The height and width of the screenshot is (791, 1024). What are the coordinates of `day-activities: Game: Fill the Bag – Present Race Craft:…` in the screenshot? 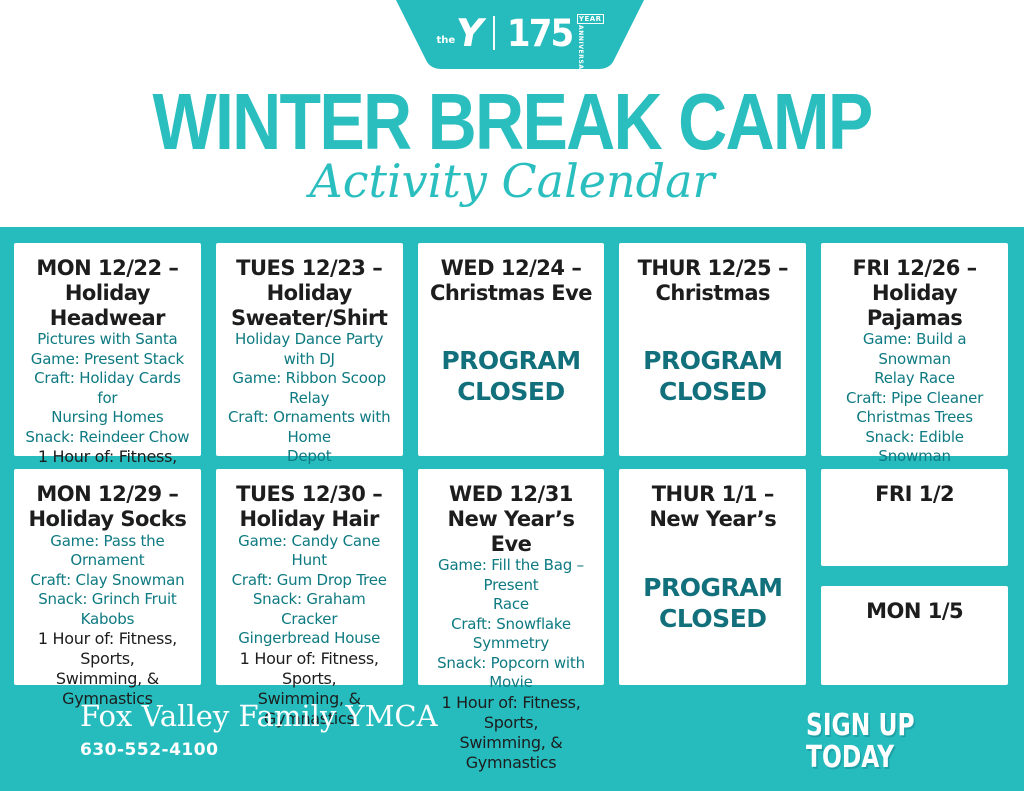 It's located at (511, 624).